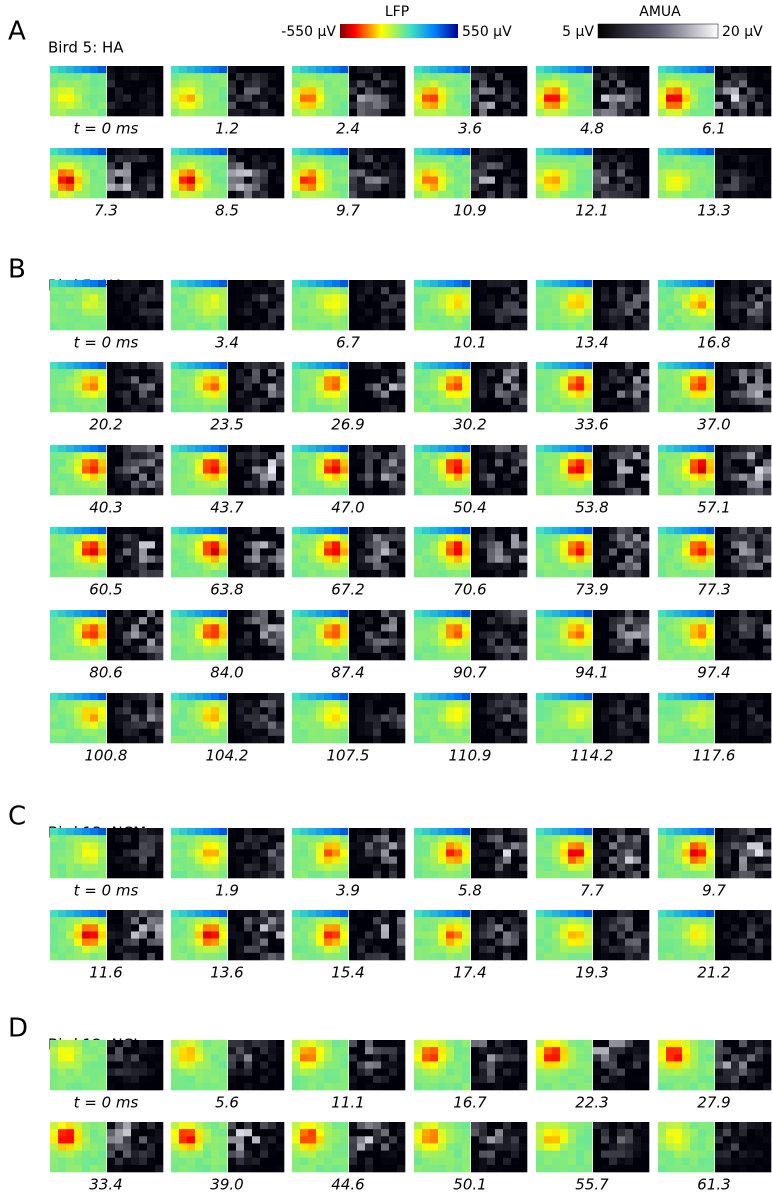  Describe the element at coordinates (470, 756) in the screenshot. I see `frame-time: 110.9` at that location.